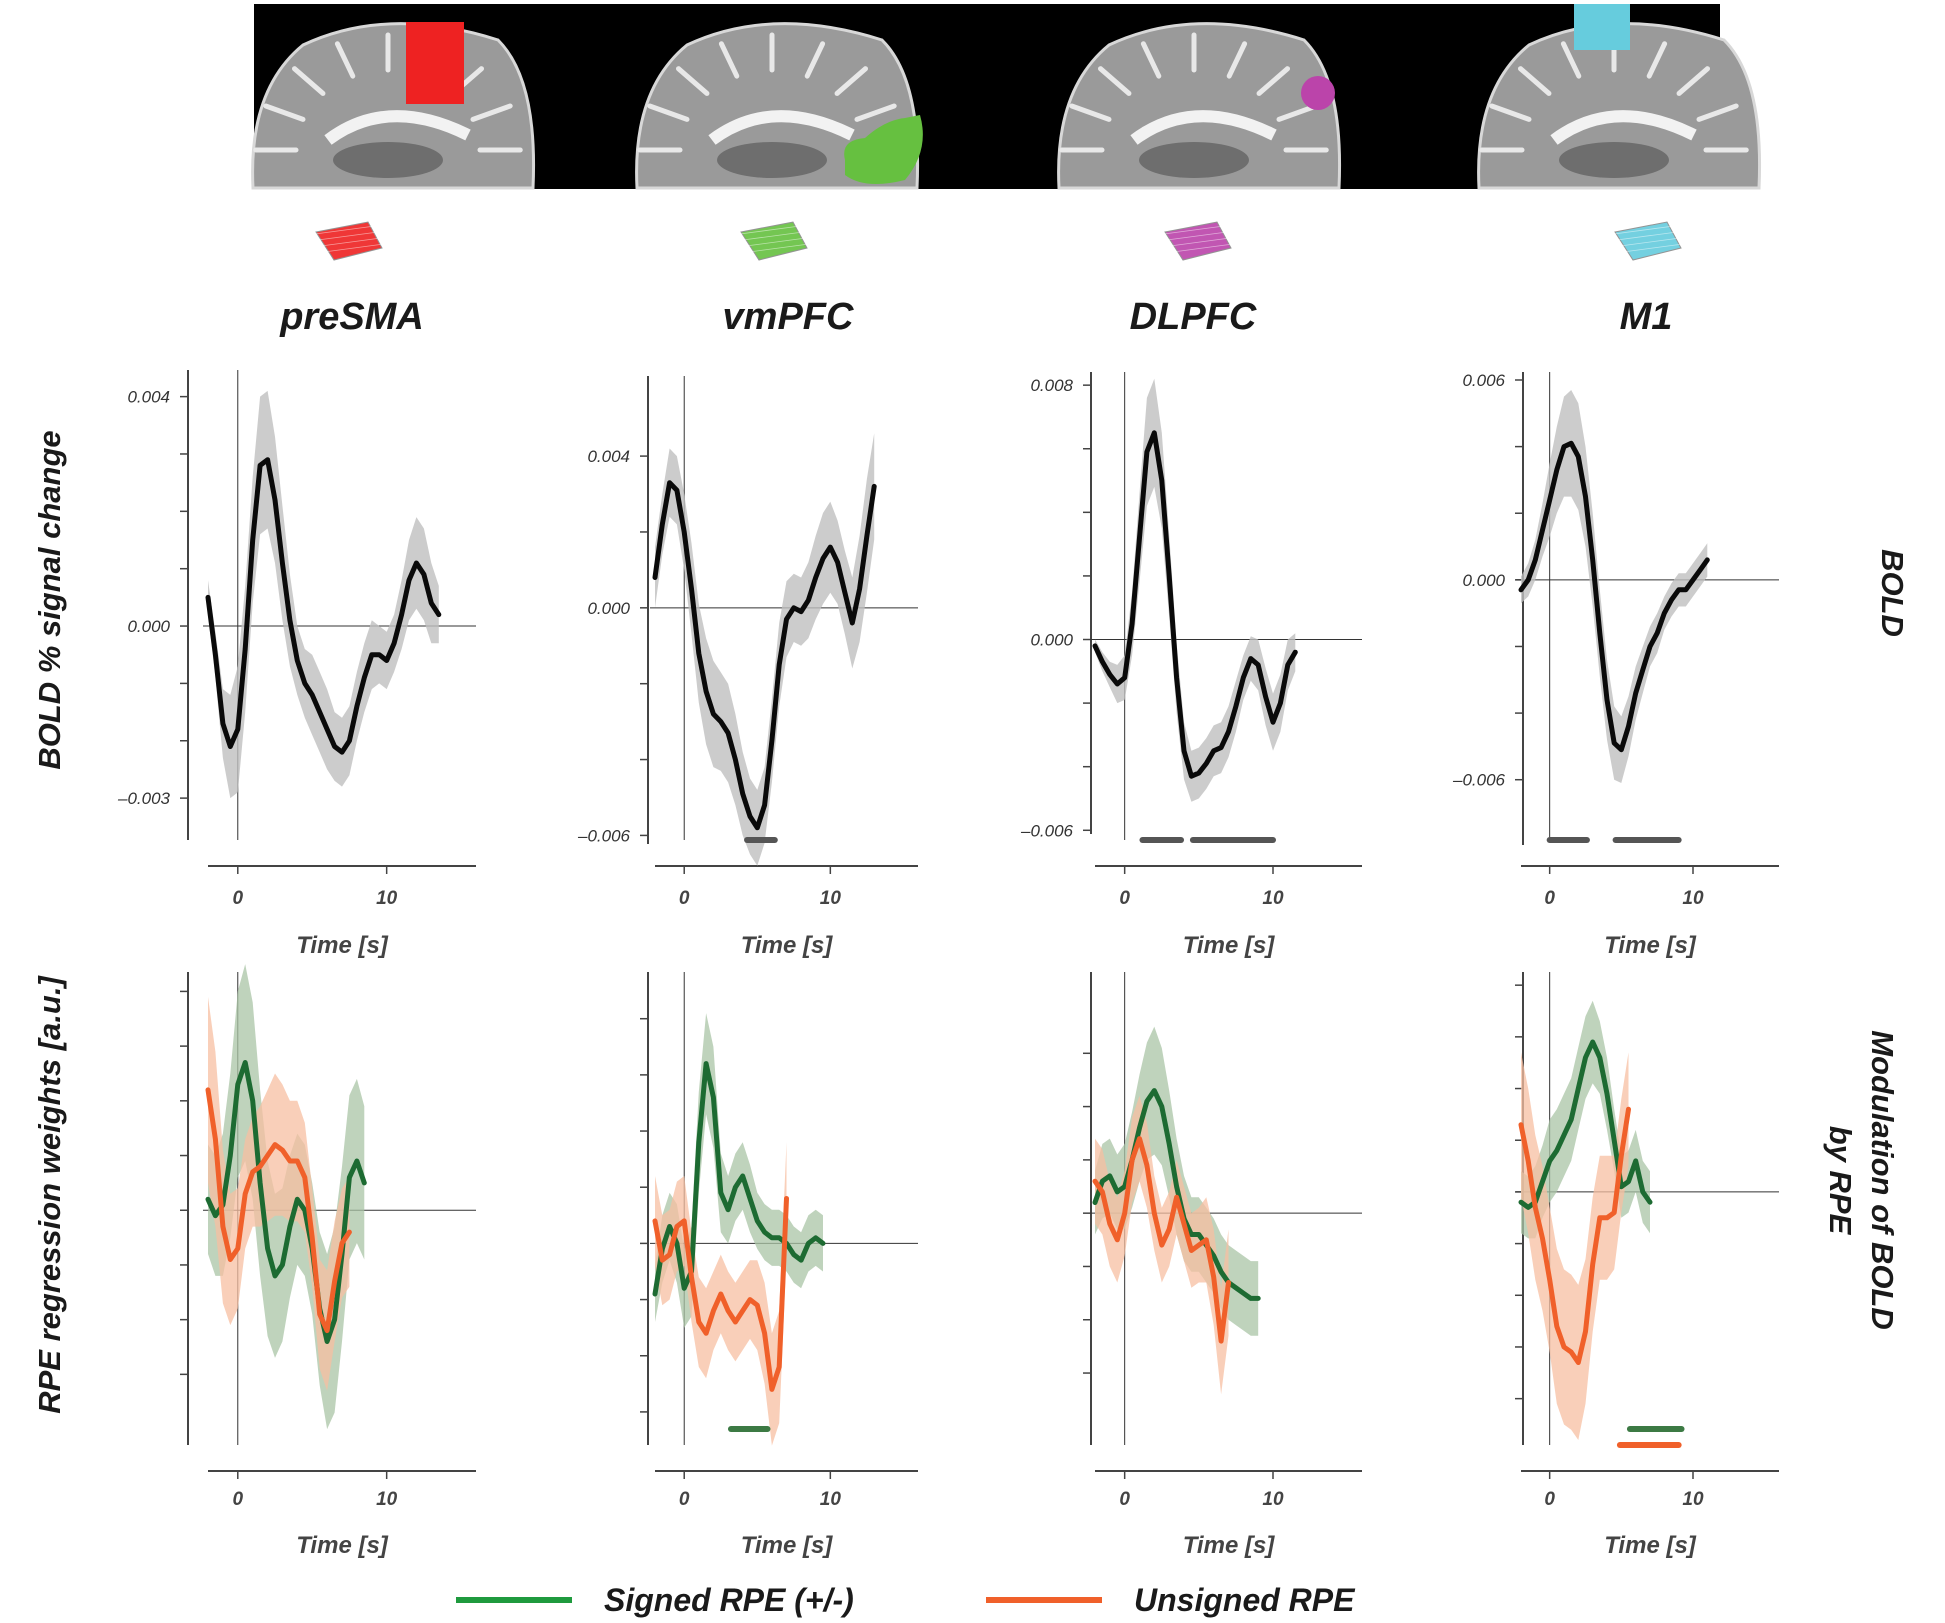 The image size is (1945, 1623). I want to click on brain-slice-DLPFC, so click(1199, 106).